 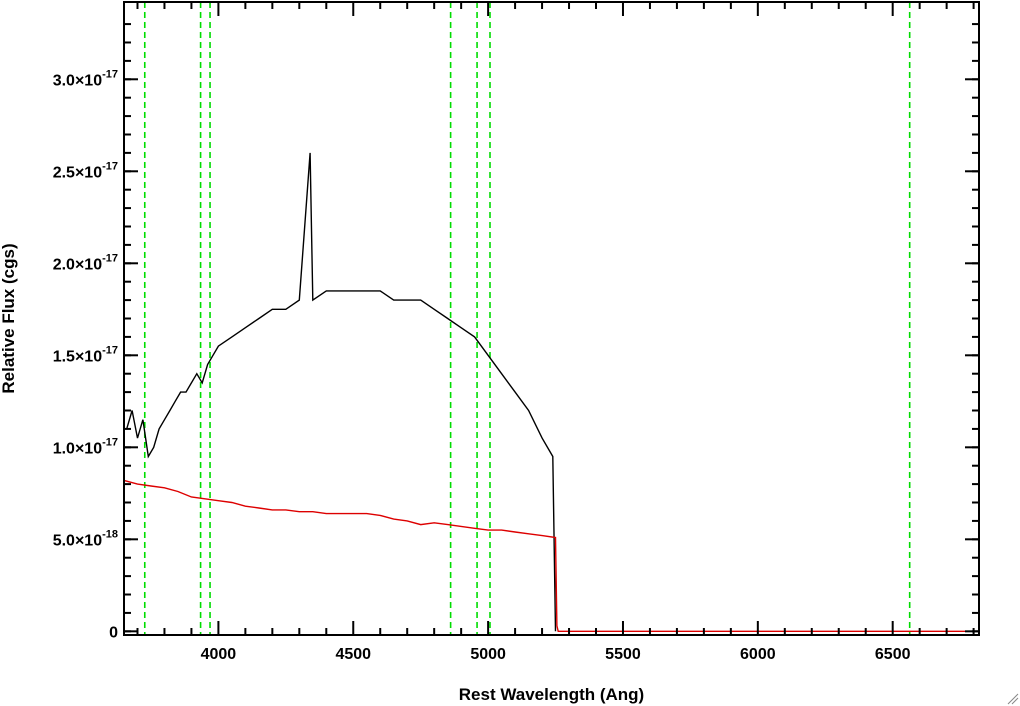 I want to click on resize-grip-icon, so click(x=1013, y=699).